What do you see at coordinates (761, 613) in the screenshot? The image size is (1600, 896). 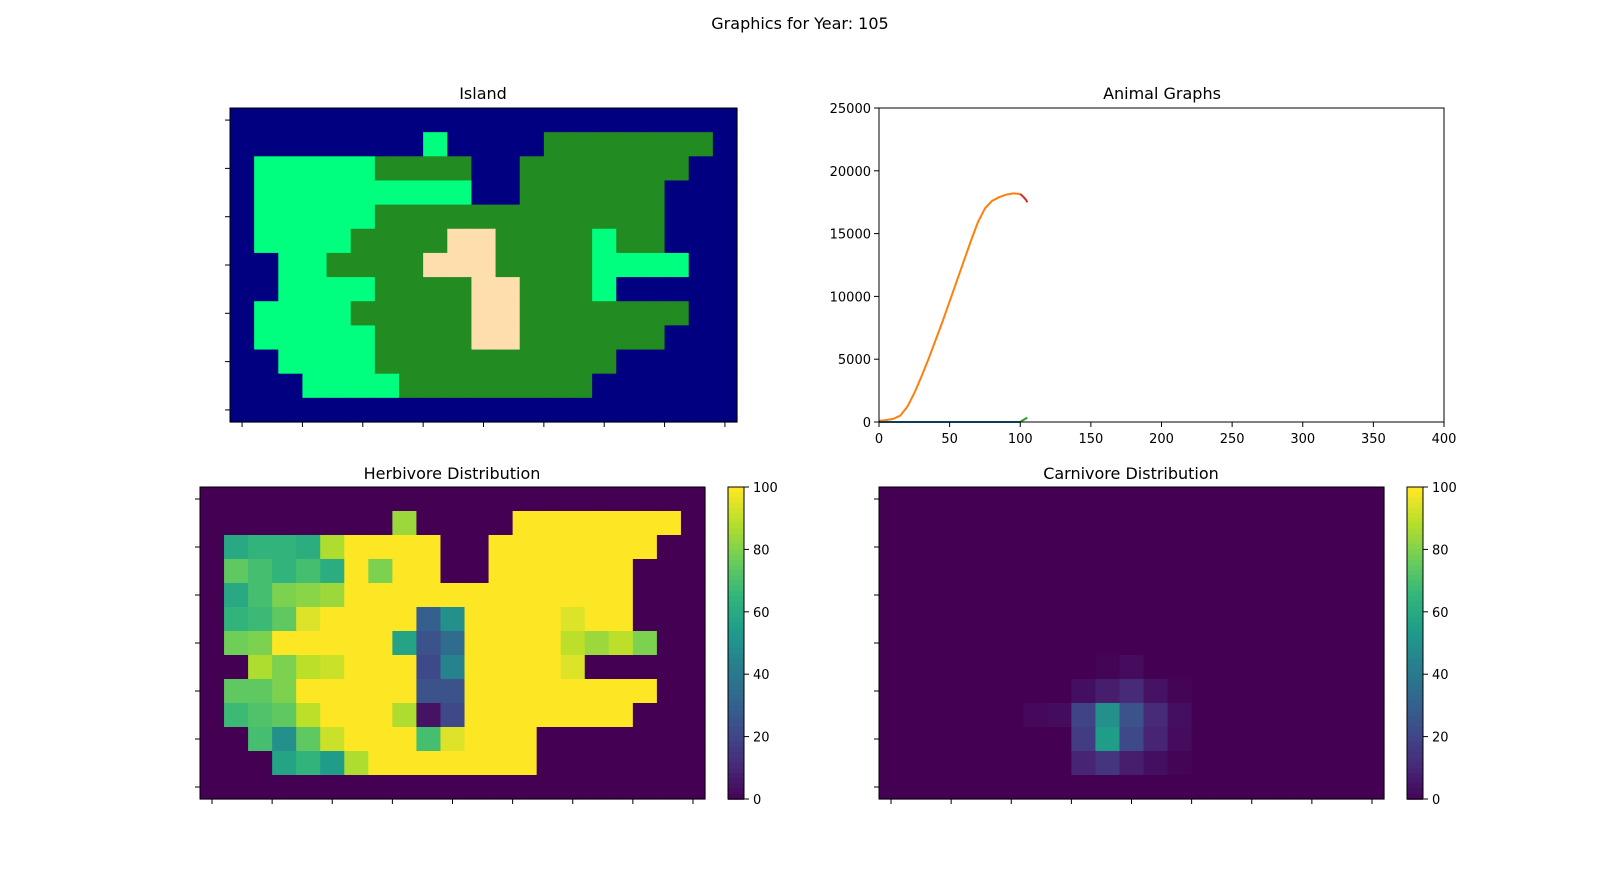 I see `colorbar-tick-label: 60` at bounding box center [761, 613].